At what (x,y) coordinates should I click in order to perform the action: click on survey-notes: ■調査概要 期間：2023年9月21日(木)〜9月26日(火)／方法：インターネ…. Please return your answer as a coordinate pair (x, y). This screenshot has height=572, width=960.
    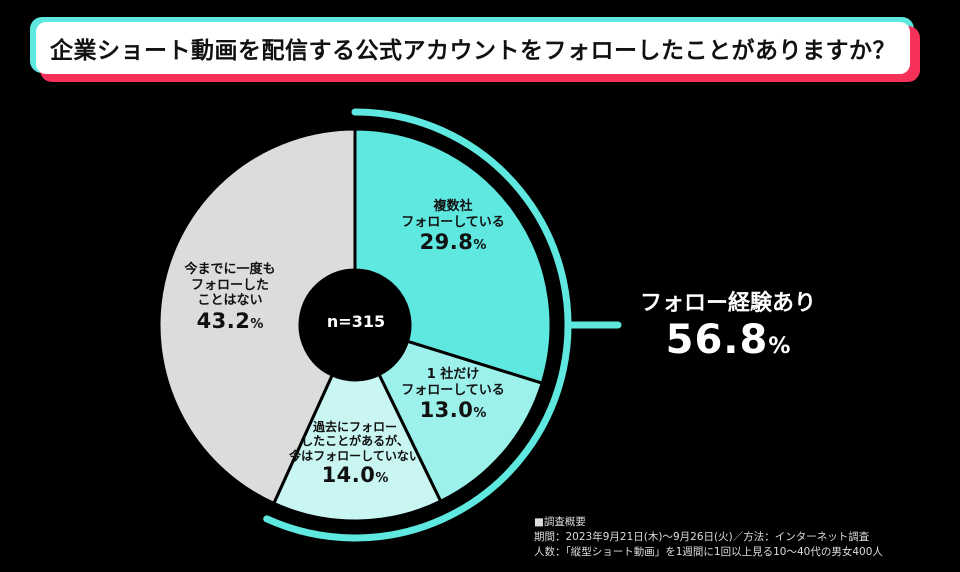
    Looking at the image, I should click on (708, 538).